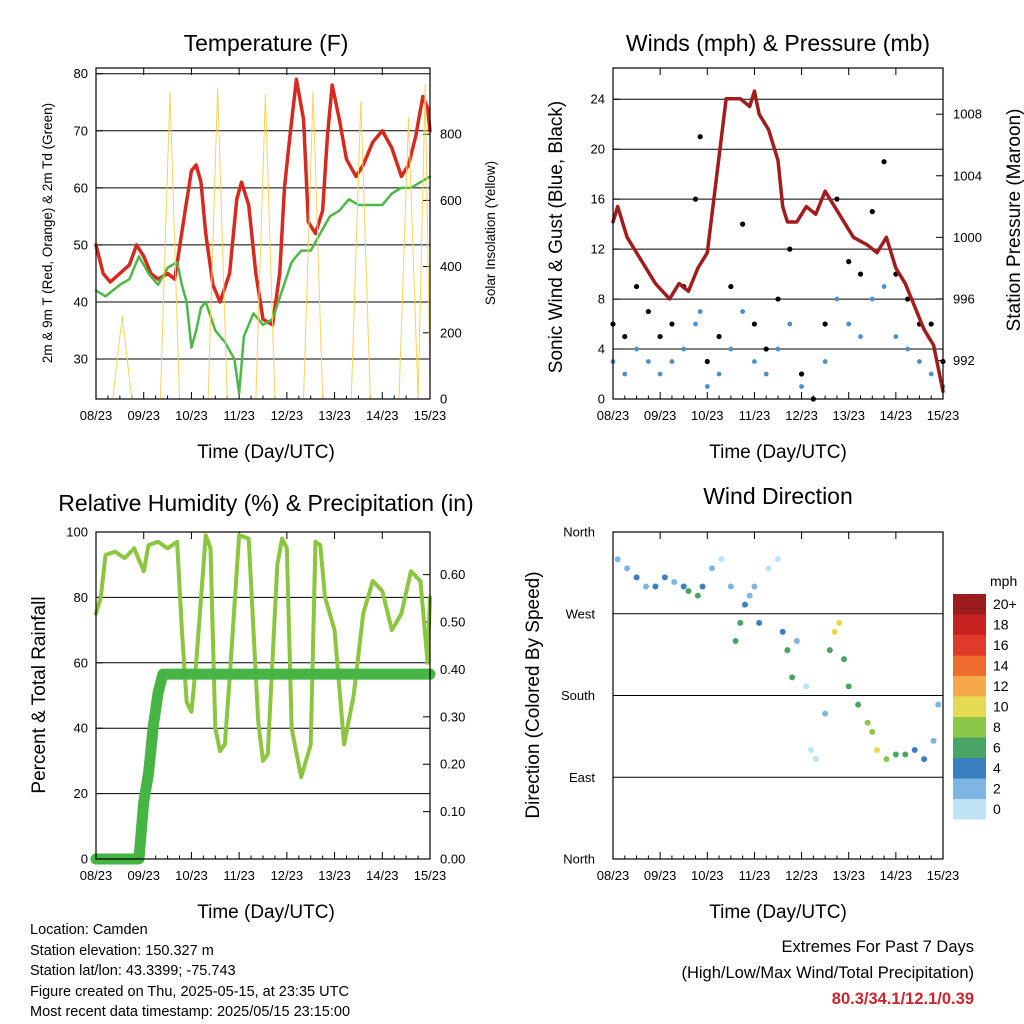 Image resolution: width=1024 pixels, height=1024 pixels. What do you see at coordinates (997, 748) in the screenshot?
I see `colorbar-label: 6` at bounding box center [997, 748].